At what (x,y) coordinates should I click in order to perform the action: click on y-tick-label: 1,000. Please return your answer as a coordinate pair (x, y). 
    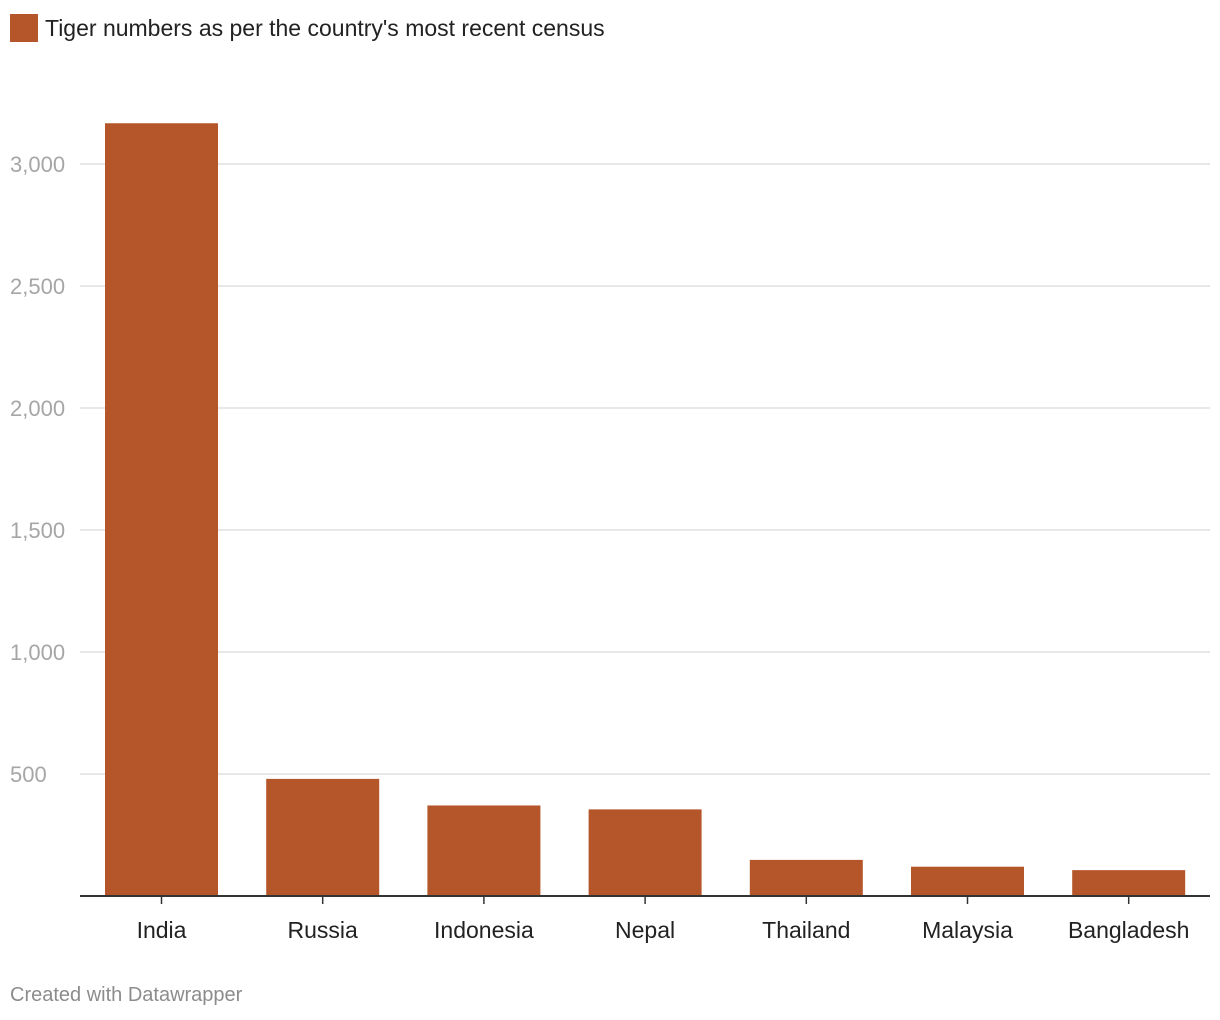
    Looking at the image, I should click on (37, 652).